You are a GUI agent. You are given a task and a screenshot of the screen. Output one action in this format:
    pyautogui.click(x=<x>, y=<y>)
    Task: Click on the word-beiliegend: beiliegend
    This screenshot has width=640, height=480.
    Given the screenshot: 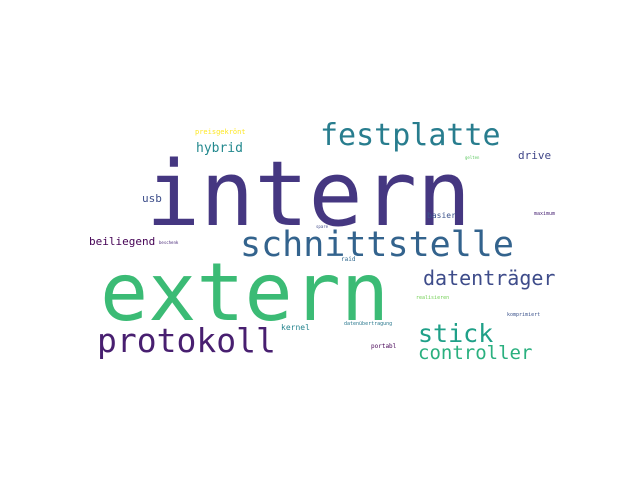 What is the action you would take?
    pyautogui.click(x=122, y=241)
    